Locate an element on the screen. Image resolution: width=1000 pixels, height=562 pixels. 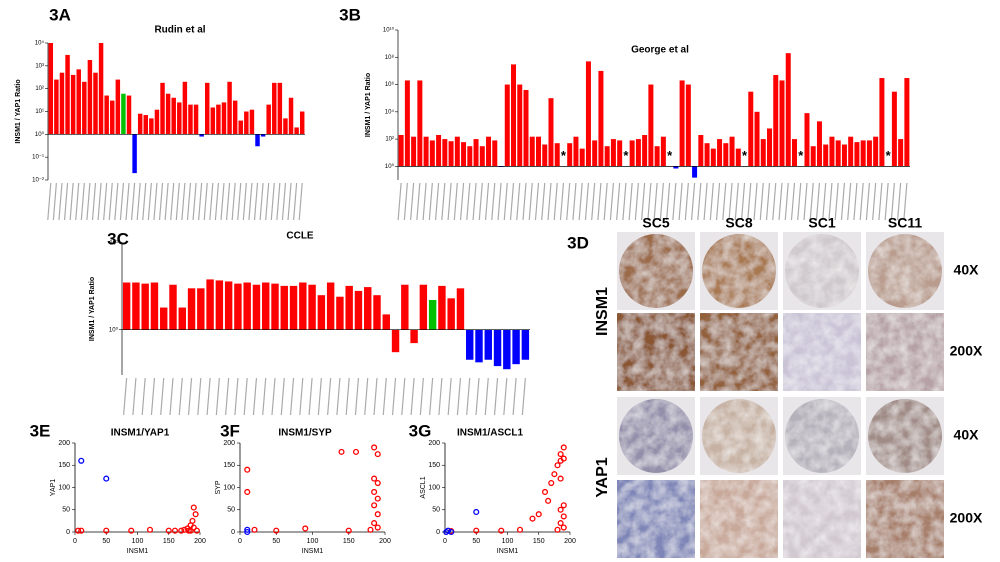
magnification-label: 40X is located at coordinates (967, 435).